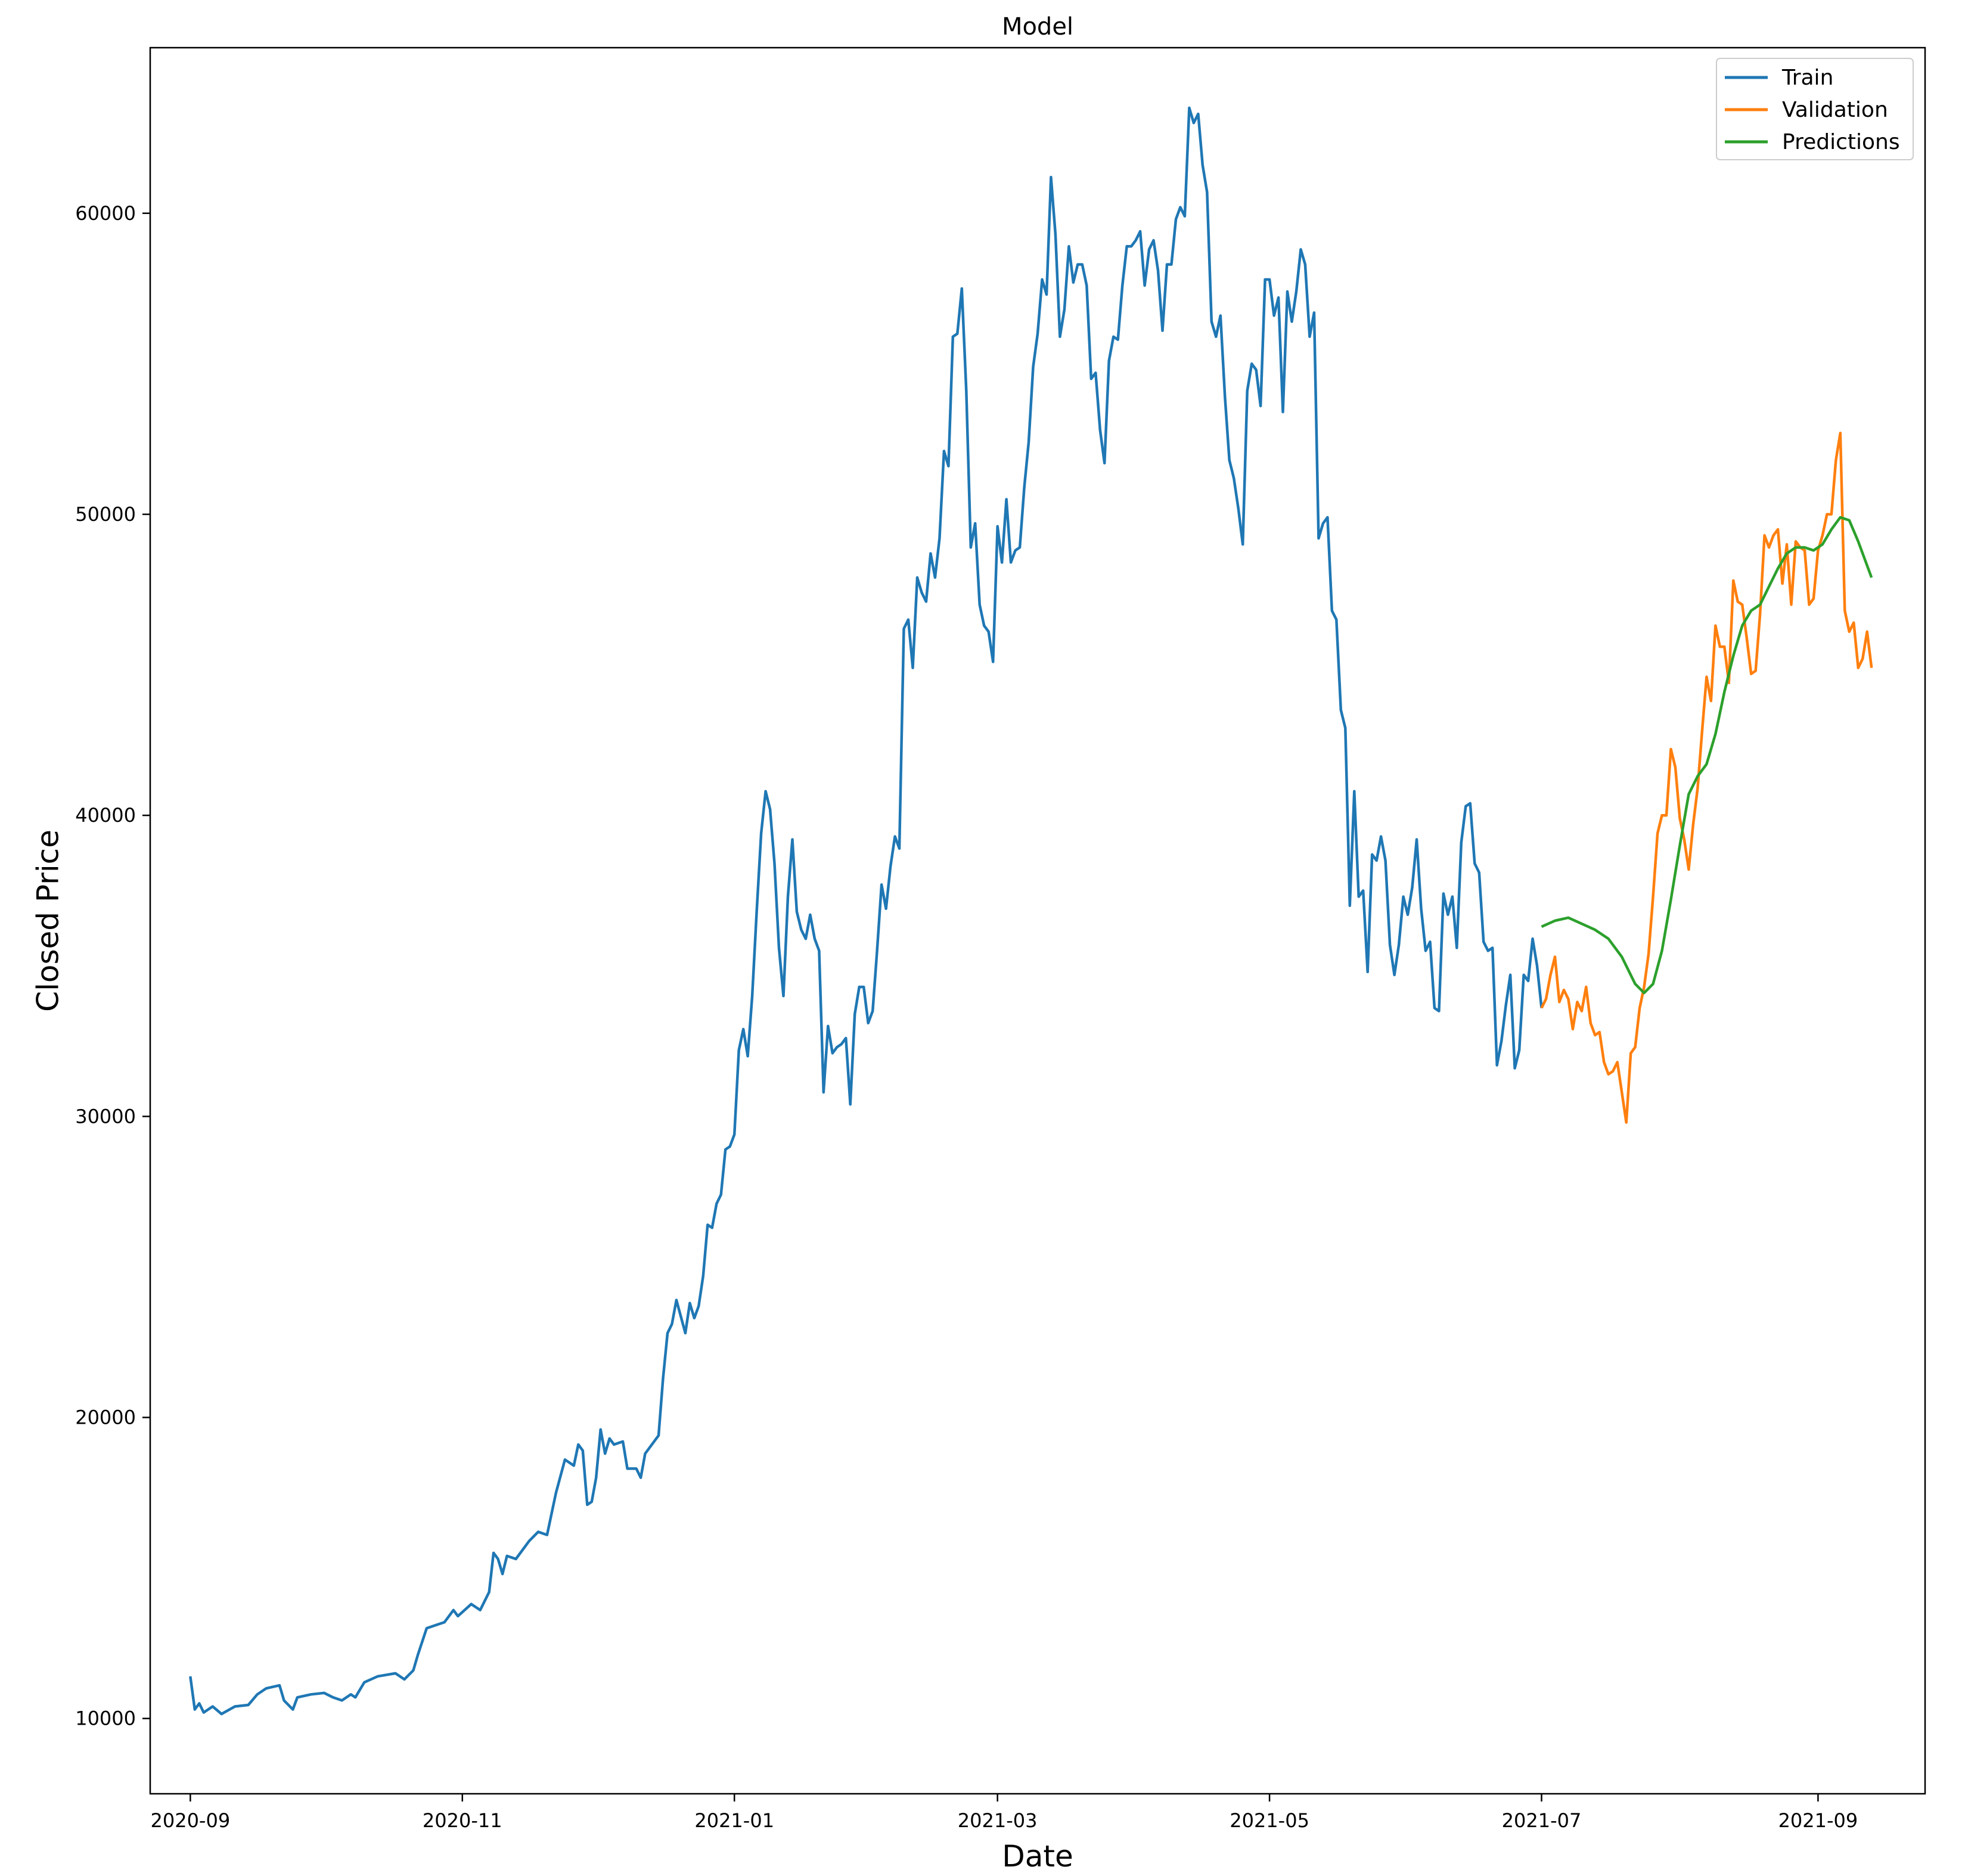 The height and width of the screenshot is (1876, 1965). What do you see at coordinates (106, 1718) in the screenshot?
I see `y-tick-label: 10000` at bounding box center [106, 1718].